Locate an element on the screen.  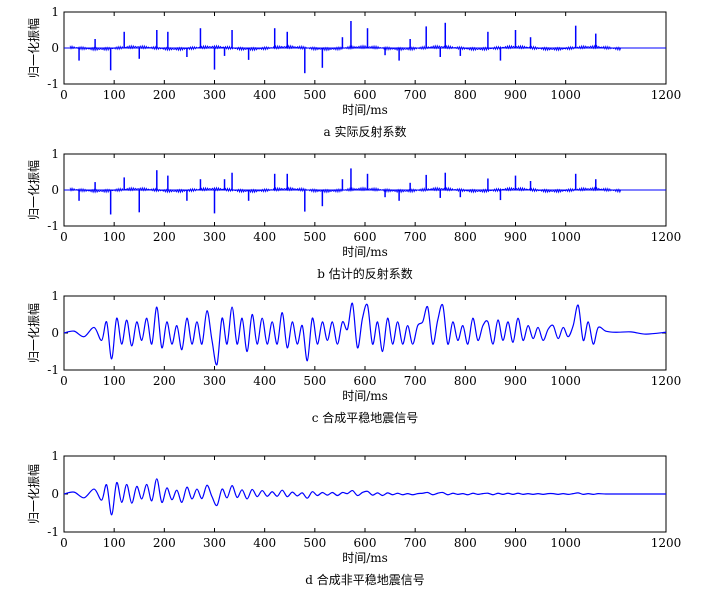
panel-c-xtick-label: 1000 is located at coordinates (565, 381).